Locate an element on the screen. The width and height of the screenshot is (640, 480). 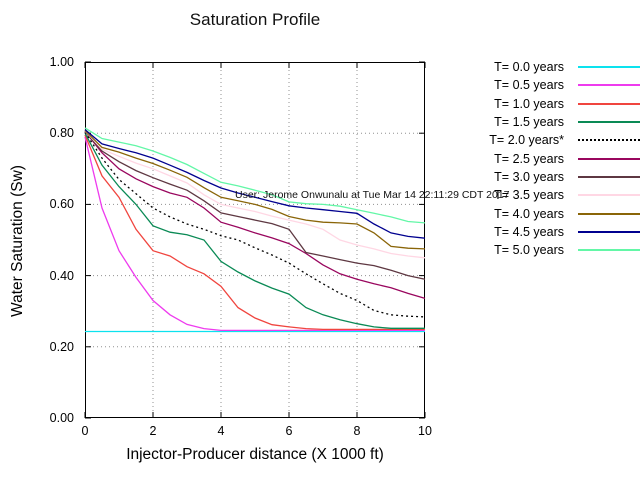
legend-item: T= 2.5 years is located at coordinates (546, 158).